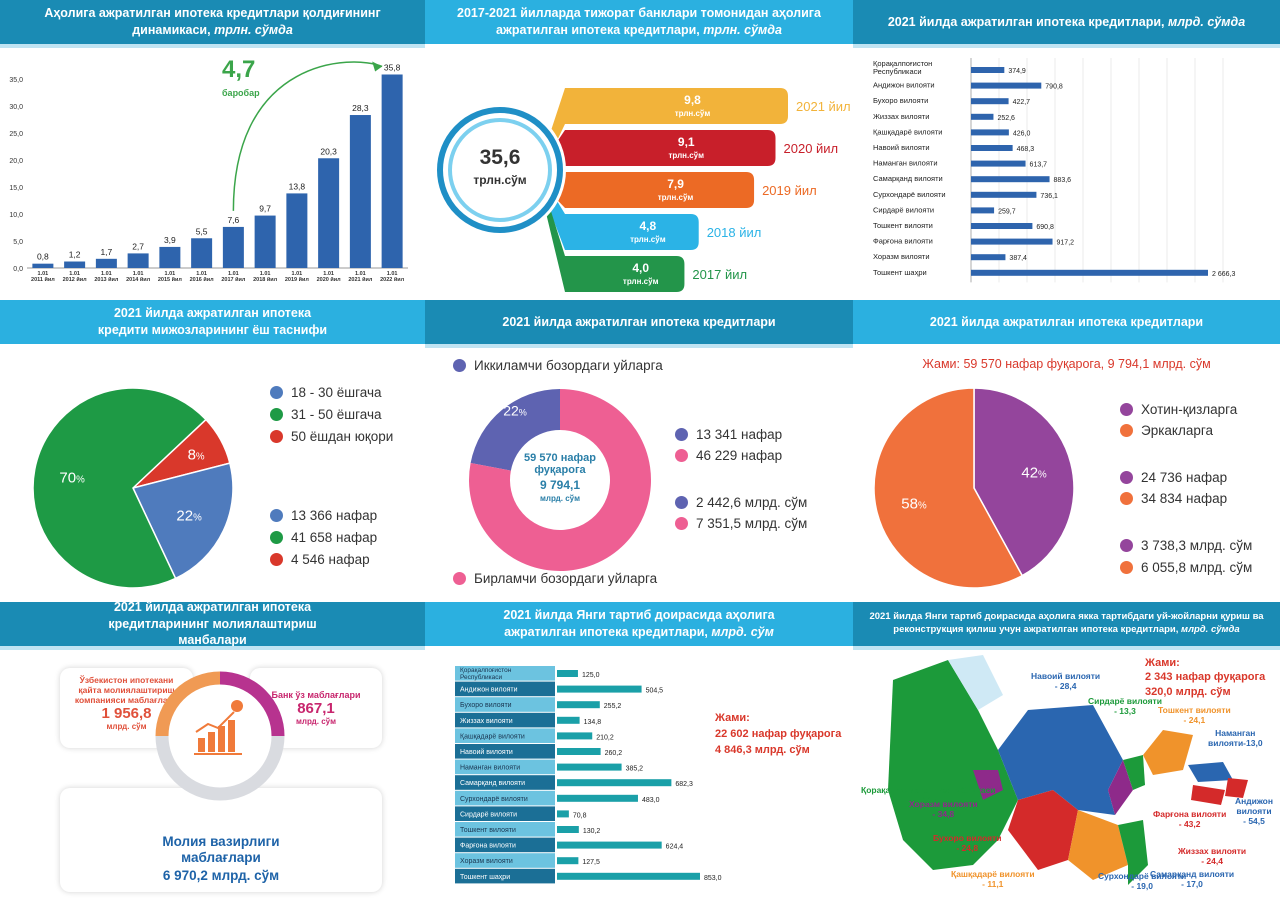 The width and height of the screenshot is (1280, 903). What do you see at coordinates (1007, 211) in the screenshot?
I see `reg-value-label: 259,7` at bounding box center [1007, 211].